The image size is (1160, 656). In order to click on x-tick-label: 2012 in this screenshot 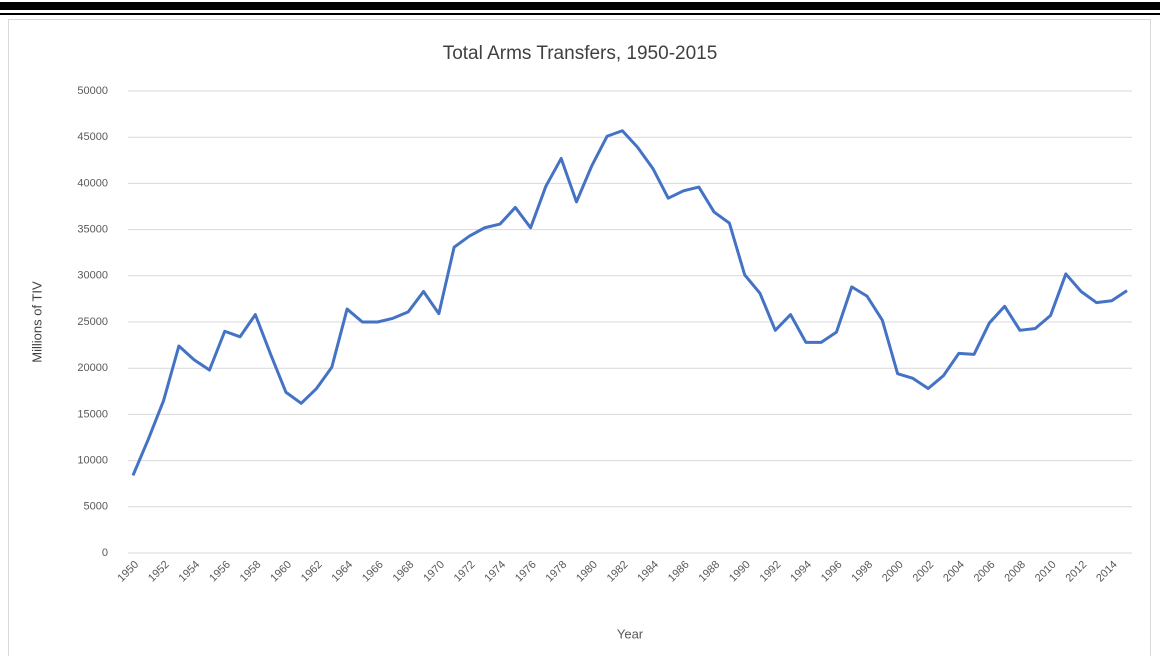, I will do `click(1077, 572)`.